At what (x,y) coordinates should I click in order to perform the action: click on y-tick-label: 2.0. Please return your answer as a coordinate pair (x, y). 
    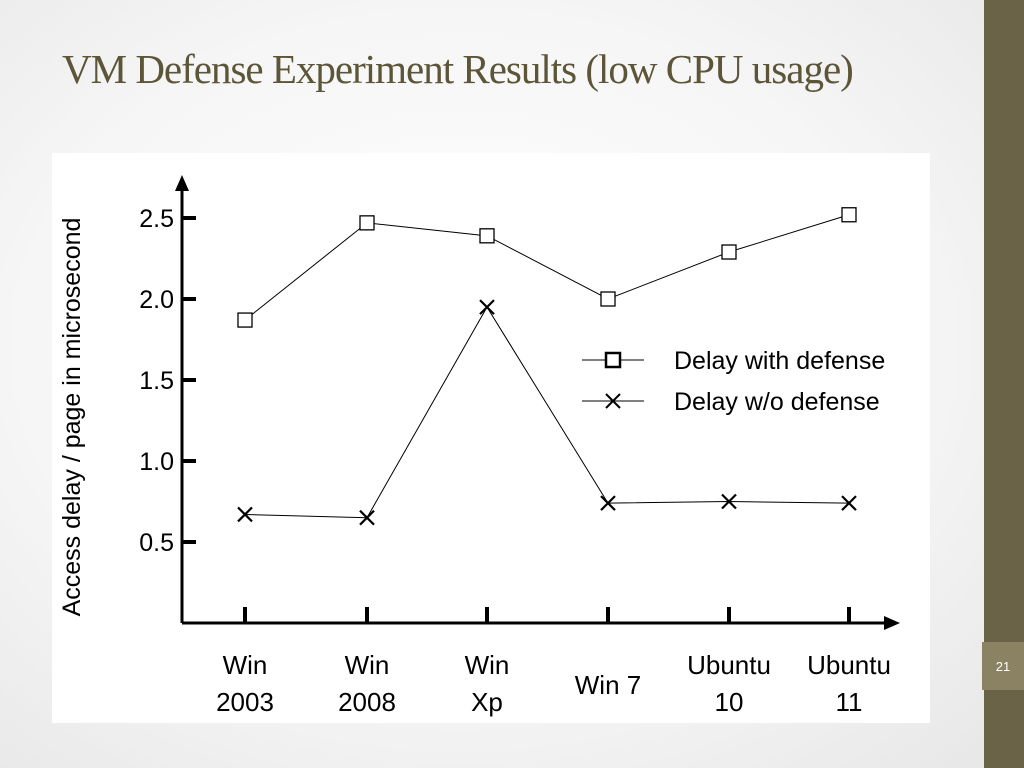
    Looking at the image, I should click on (156, 300).